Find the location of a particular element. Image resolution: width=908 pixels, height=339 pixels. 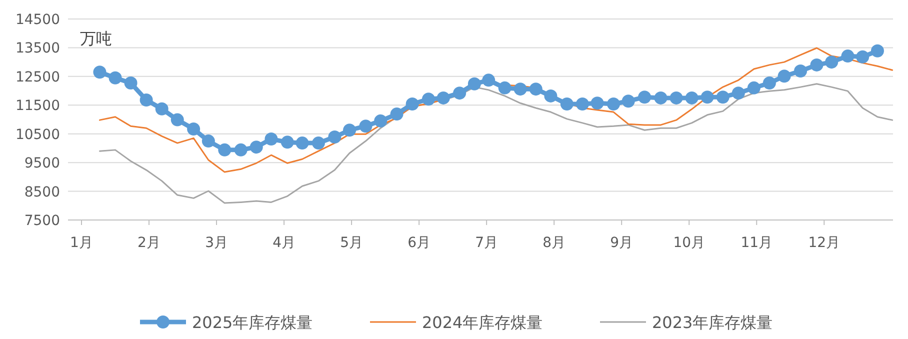

x-tick-label: 5月 is located at coordinates (352, 243).